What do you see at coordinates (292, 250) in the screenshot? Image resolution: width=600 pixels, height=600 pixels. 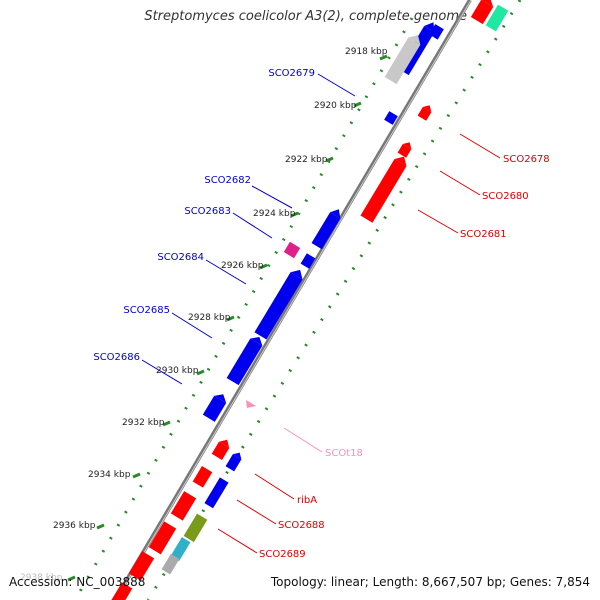 I see `gene-misc` at bounding box center [292, 250].